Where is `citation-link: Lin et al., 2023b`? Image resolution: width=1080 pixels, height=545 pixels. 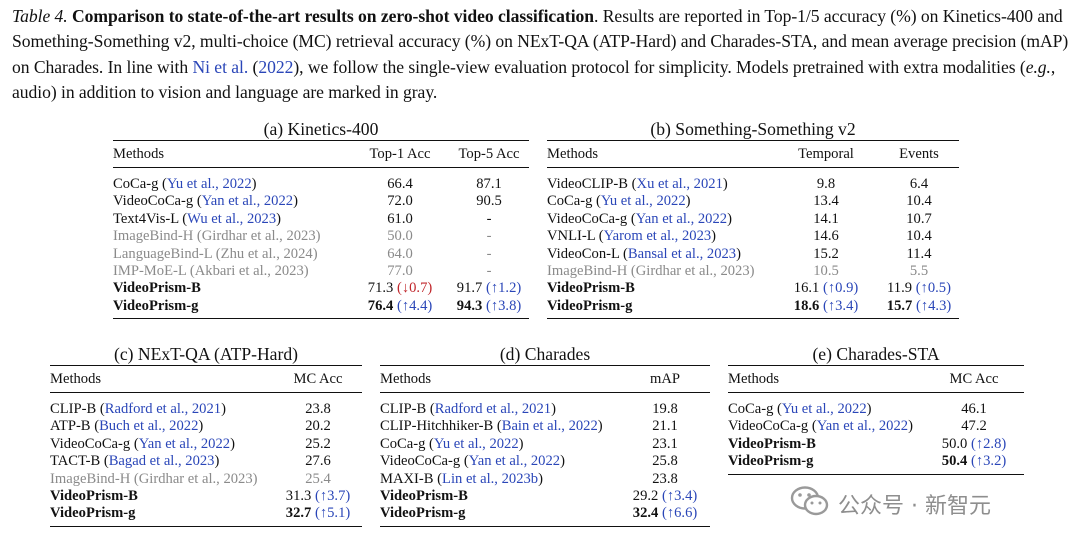 citation-link: Lin et al., 2023b is located at coordinates (490, 478).